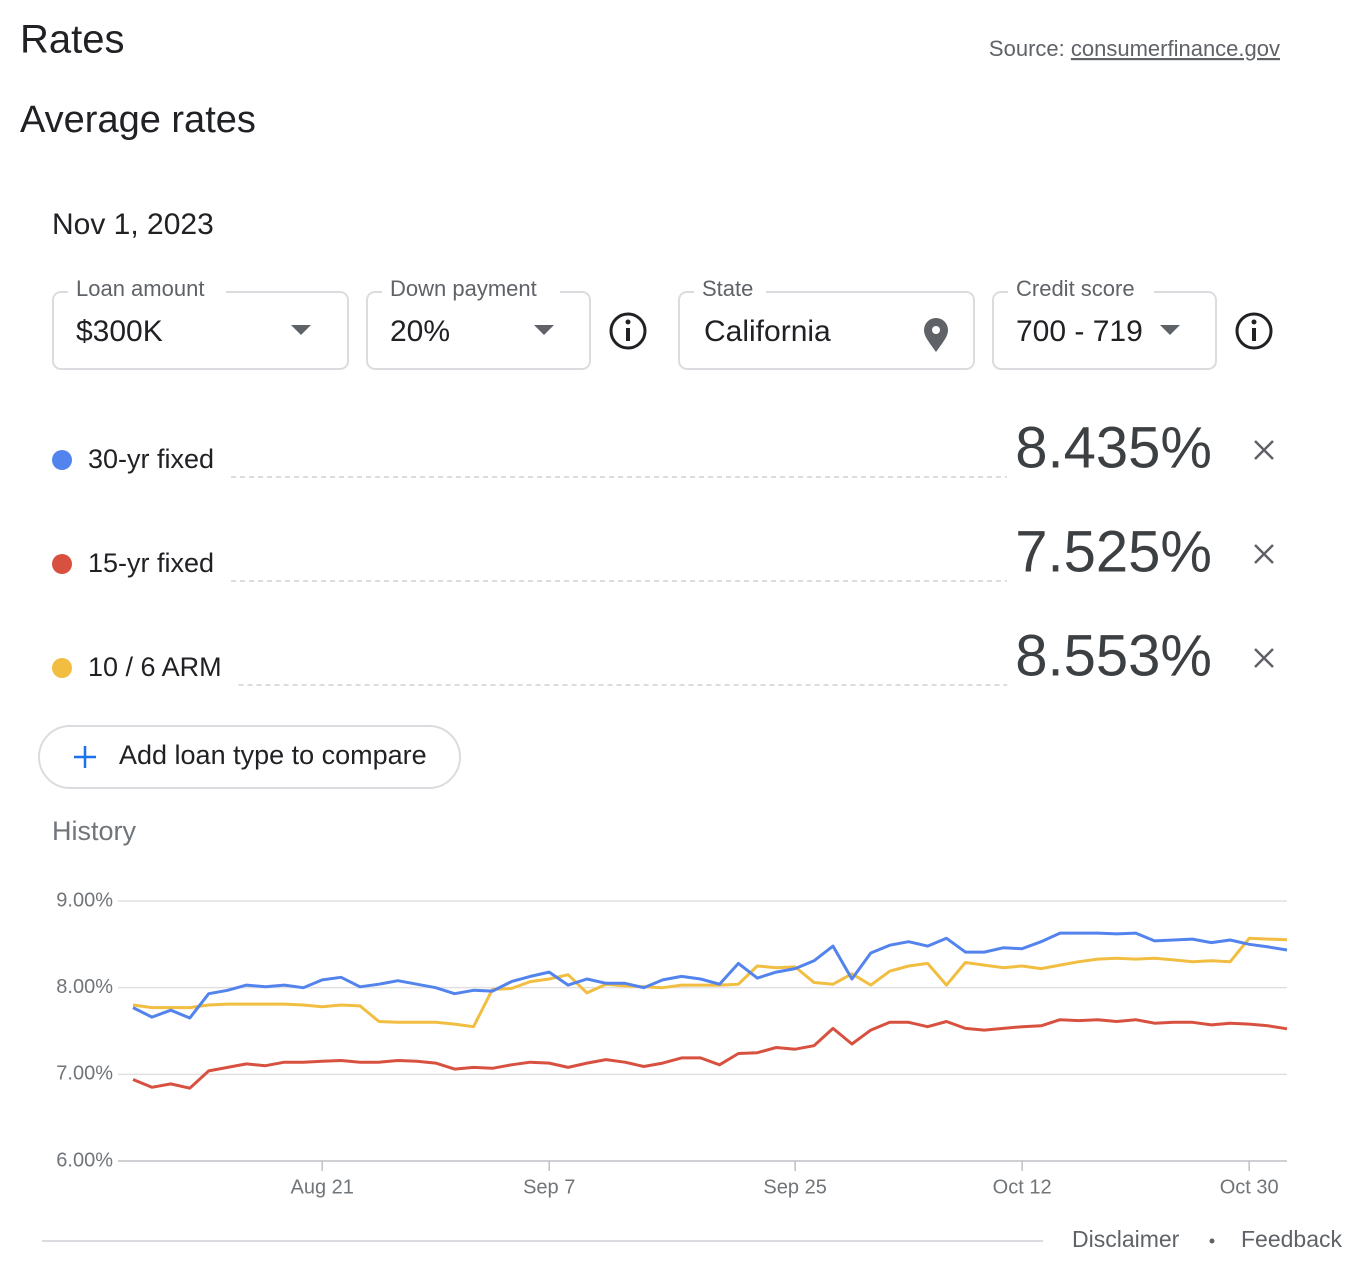 The width and height of the screenshot is (1370, 1286). I want to click on source-label: Source:, so click(1027, 48).